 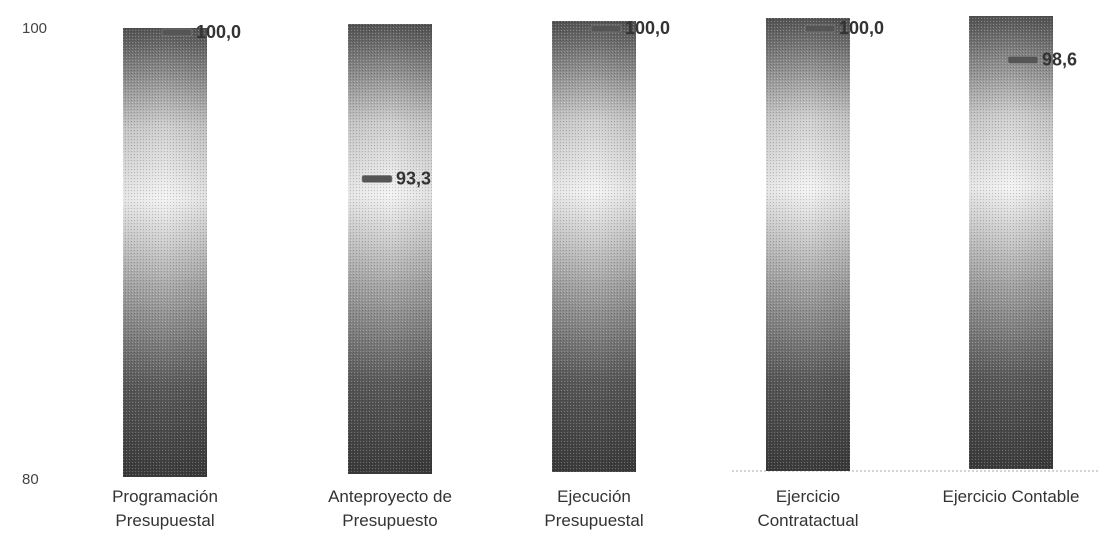 I want to click on data-label: 98,6, so click(x=1059, y=59).